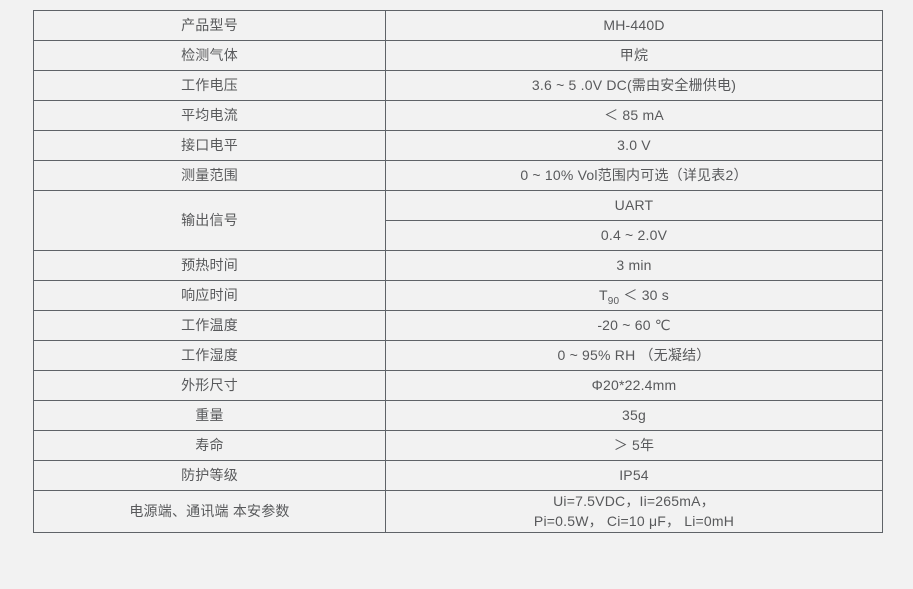 This screenshot has width=913, height=589. I want to click on table-row: 重量 35g, so click(458, 415).